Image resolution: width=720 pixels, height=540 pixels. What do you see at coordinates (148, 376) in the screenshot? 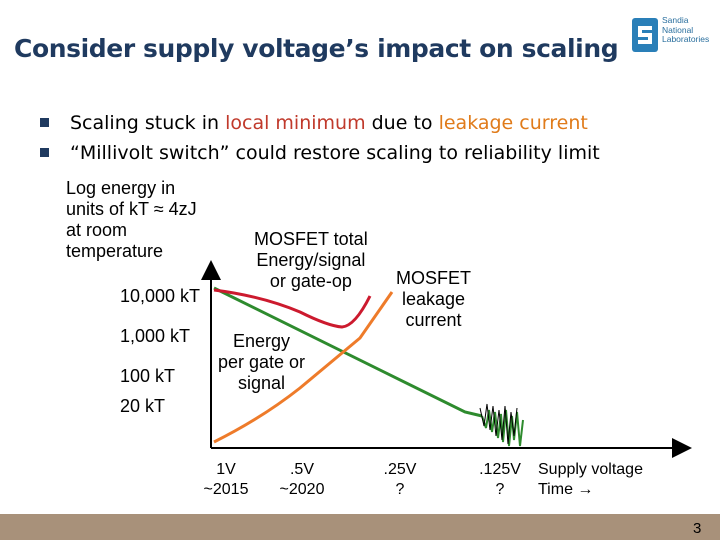
I see `y-tick-label: 100 kT` at bounding box center [148, 376].